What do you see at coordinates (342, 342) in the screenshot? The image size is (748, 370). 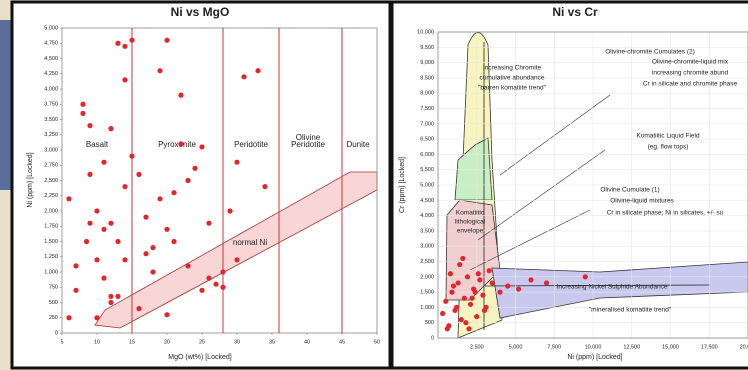 I see `x-tick-label: 45` at bounding box center [342, 342].